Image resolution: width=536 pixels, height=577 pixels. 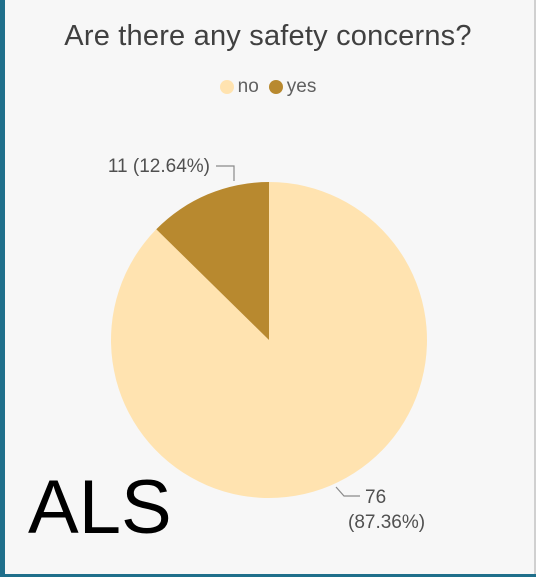 I want to click on legend-swatch-no, so click(x=226, y=87).